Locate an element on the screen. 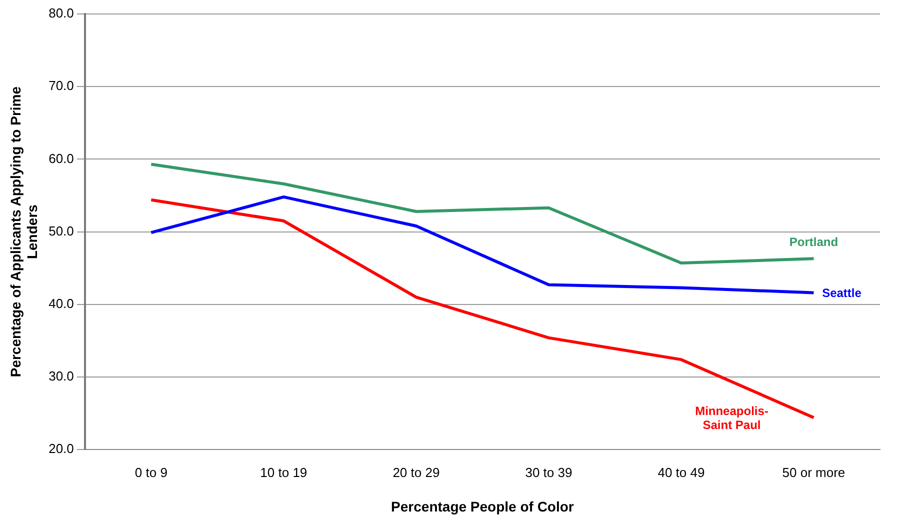 This screenshot has width=906, height=520. x-tick-label: 20 to 29 is located at coordinates (416, 472).